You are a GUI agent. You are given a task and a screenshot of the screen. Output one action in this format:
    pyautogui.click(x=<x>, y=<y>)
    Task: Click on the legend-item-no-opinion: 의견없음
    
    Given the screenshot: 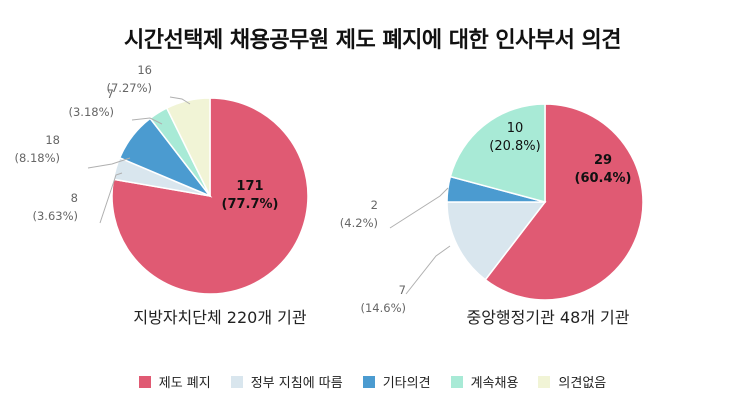 What is the action you would take?
    pyautogui.click(x=572, y=381)
    